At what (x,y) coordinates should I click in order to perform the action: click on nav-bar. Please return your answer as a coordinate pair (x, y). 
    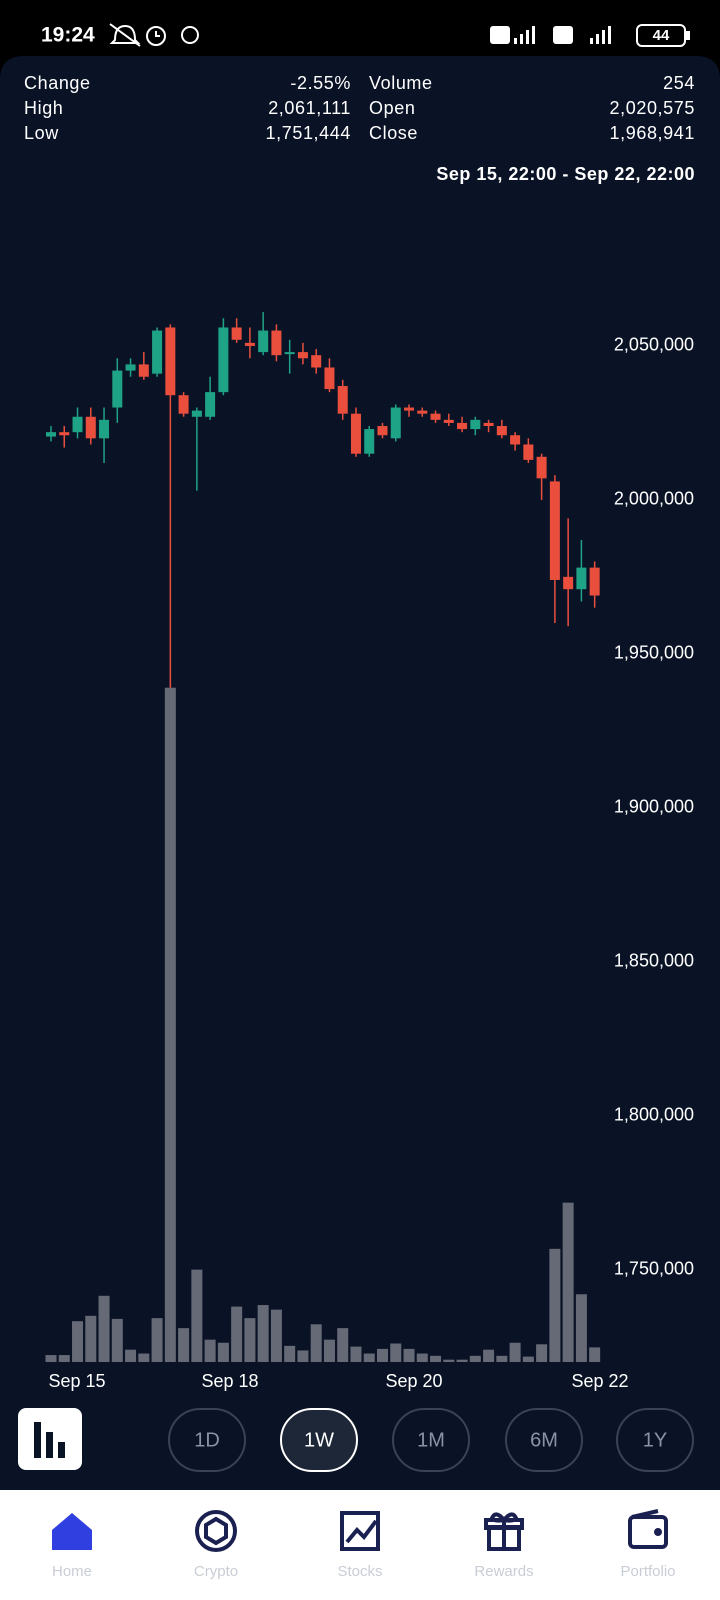
    Looking at the image, I should click on (360, 1545).